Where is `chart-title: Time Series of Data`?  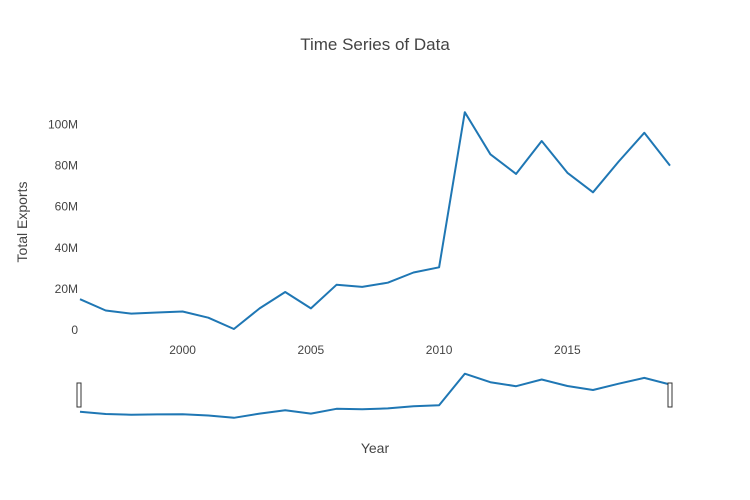 chart-title: Time Series of Data is located at coordinates (375, 44).